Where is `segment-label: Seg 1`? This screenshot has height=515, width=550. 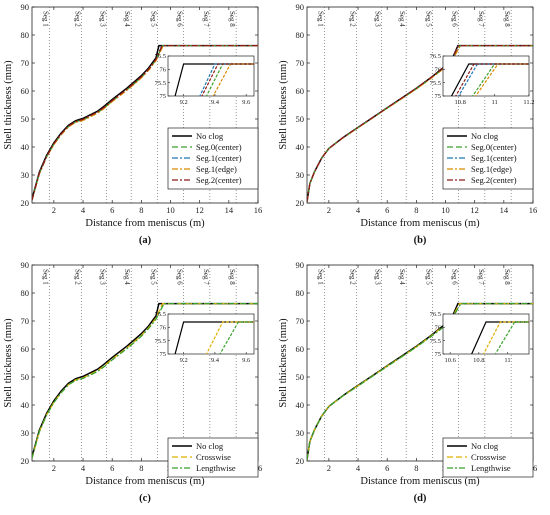
segment-label: Seg 1 is located at coordinates (45, 277).